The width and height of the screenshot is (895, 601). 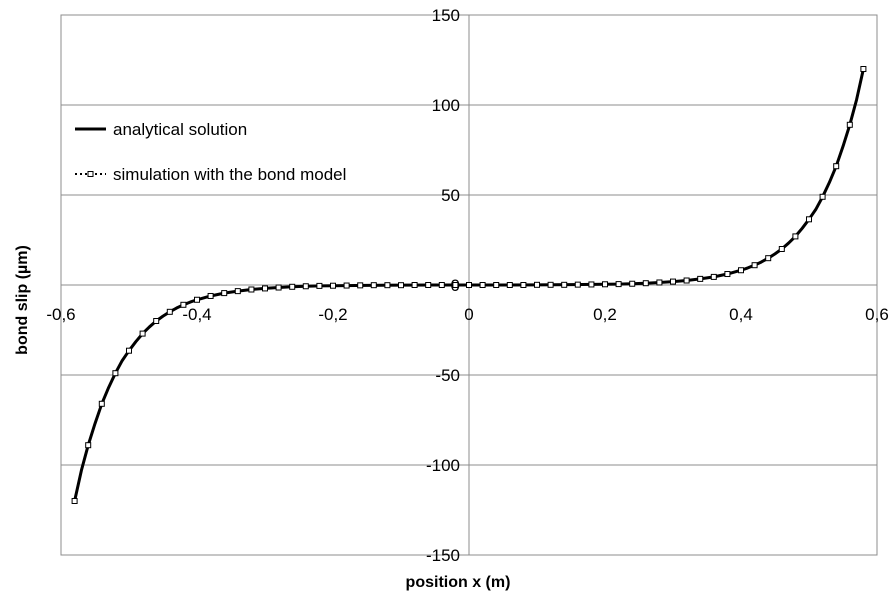 I want to click on legend-marker-simulation, so click(x=90, y=174).